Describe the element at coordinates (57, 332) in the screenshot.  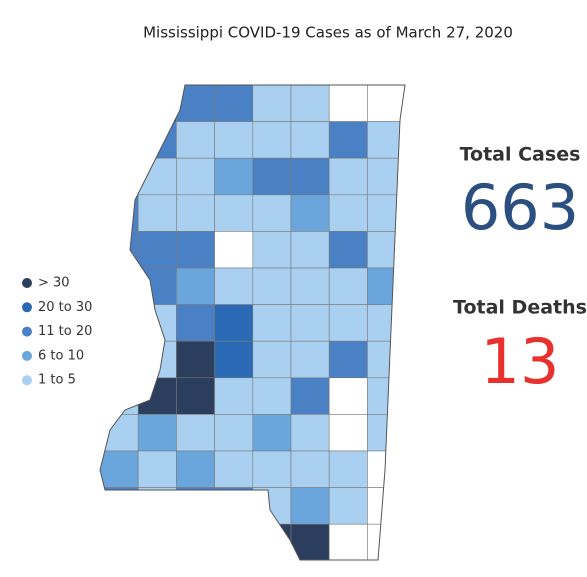
I see `legend: > 30 20 to 30 11 to 20 6 to 10 1 to 5` at that location.